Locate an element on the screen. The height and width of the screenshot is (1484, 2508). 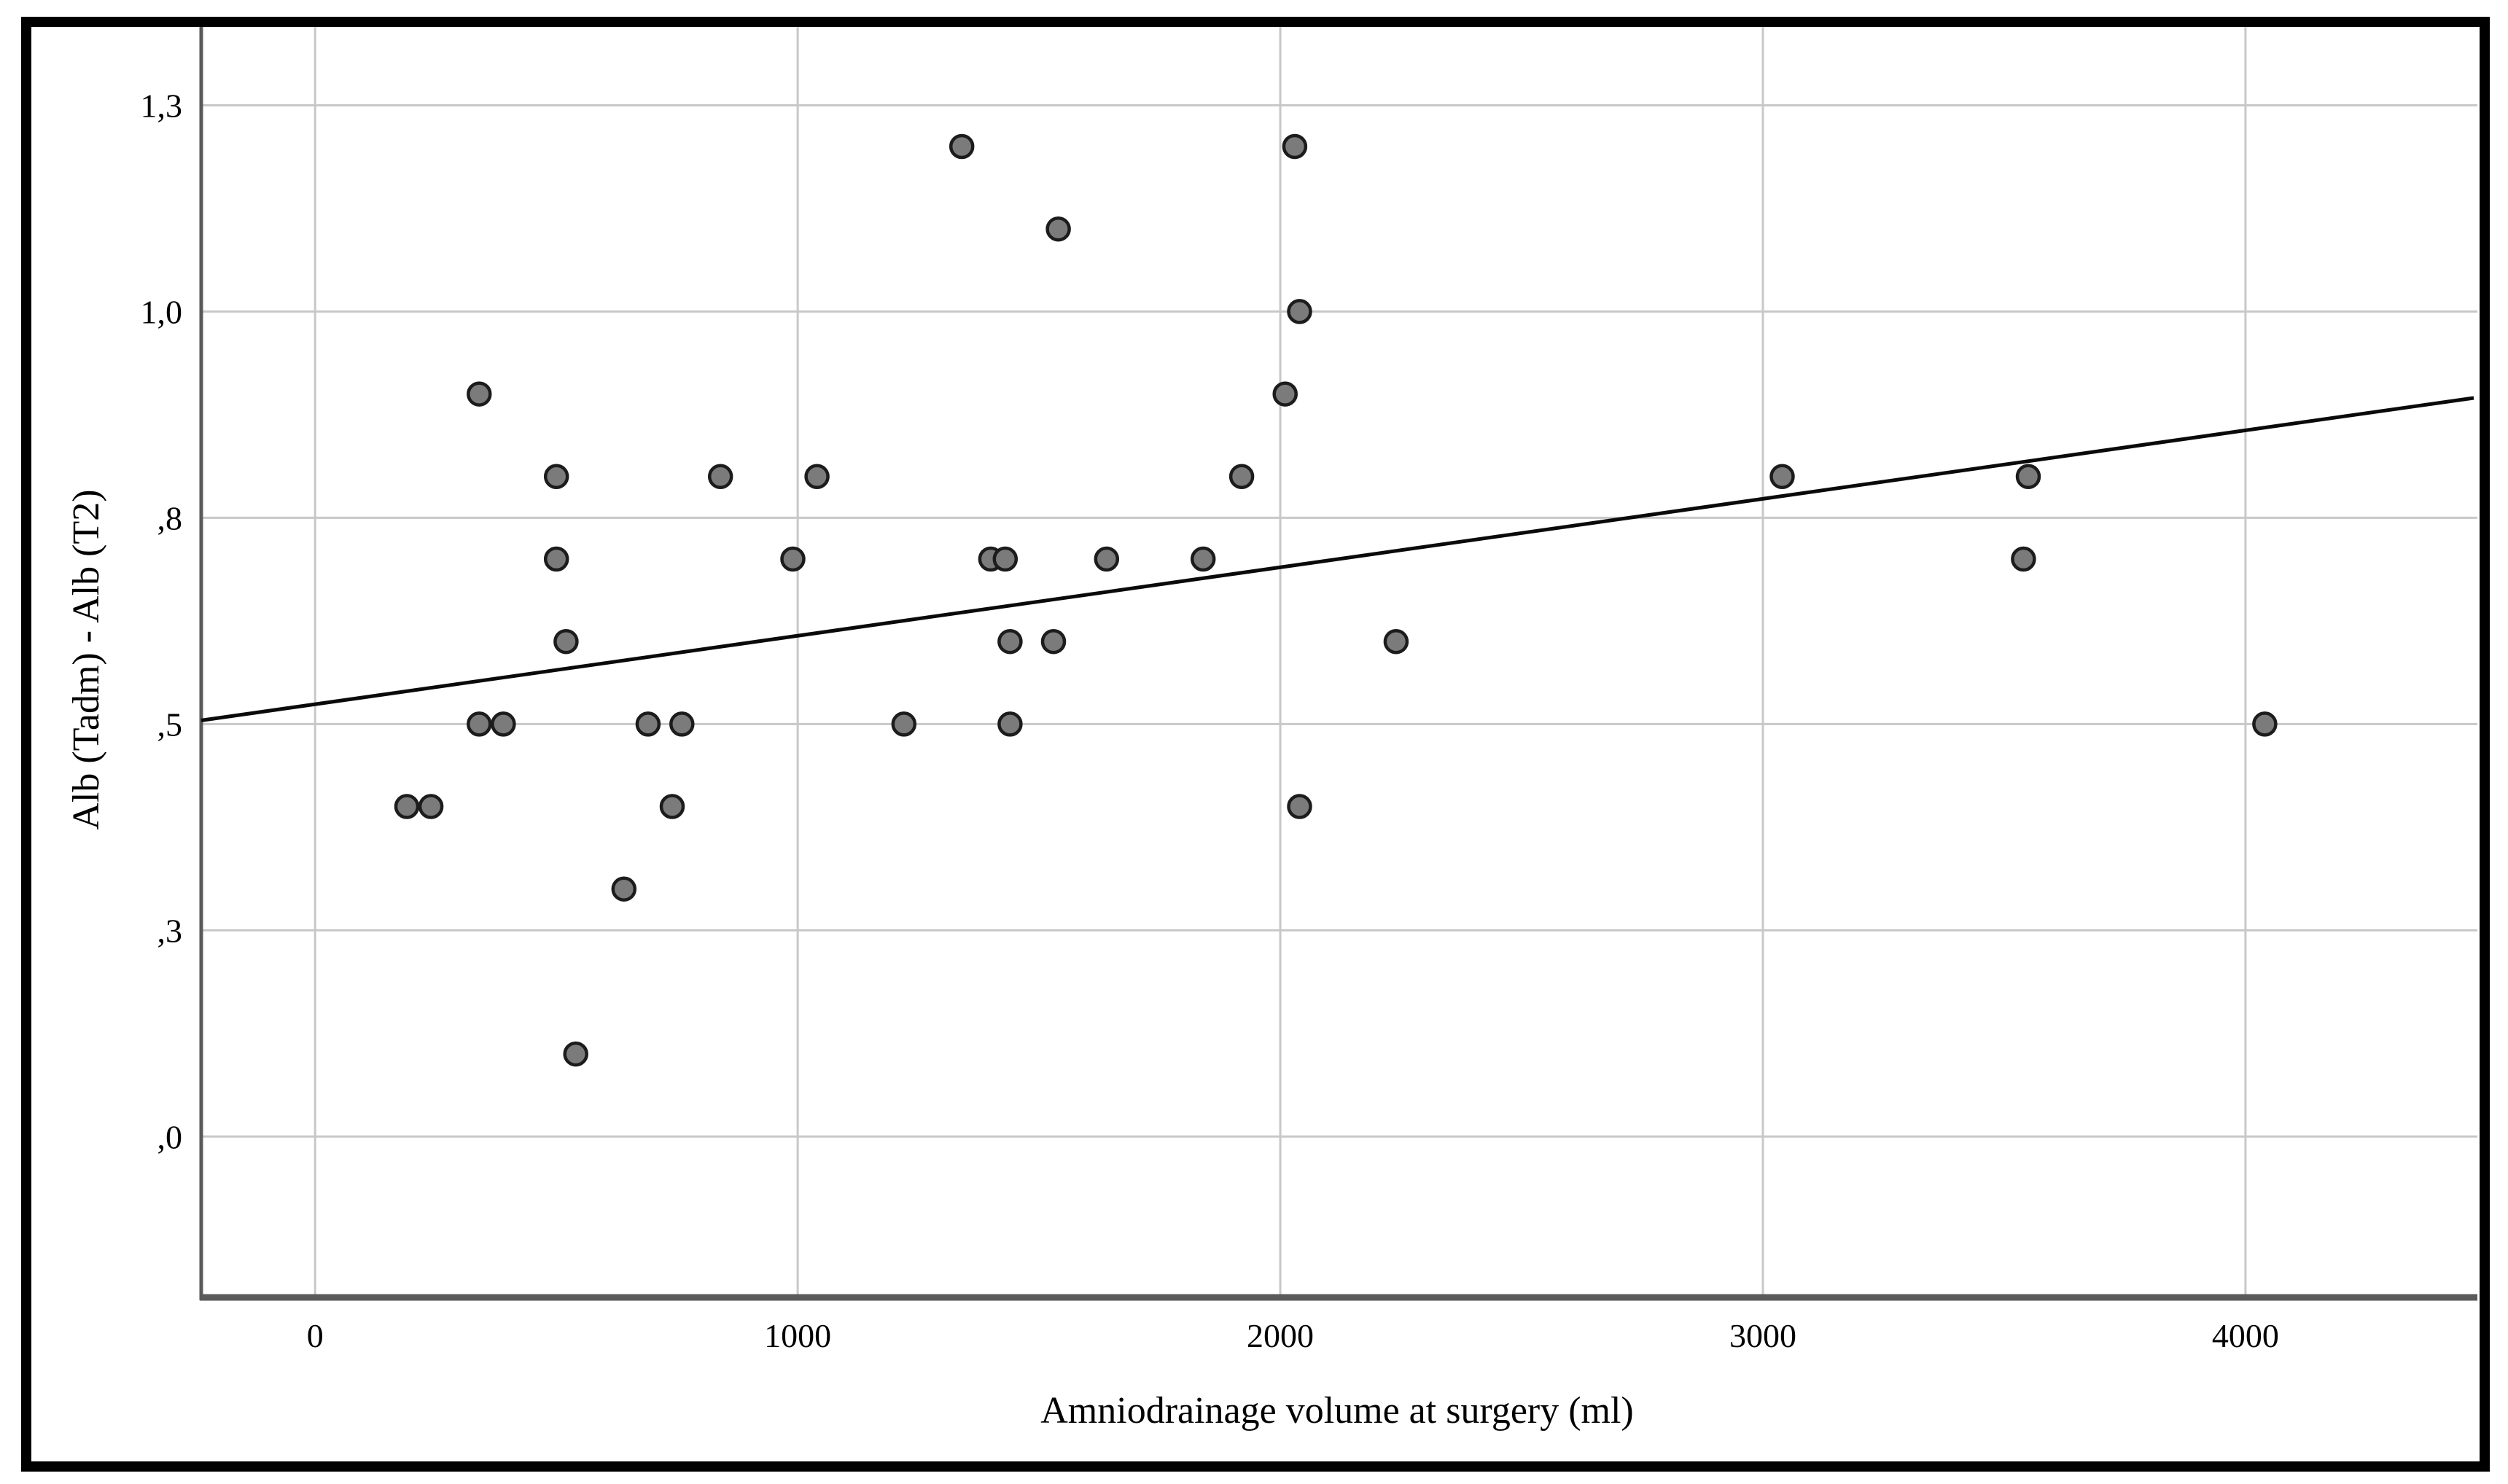
x-tick-label: 1000 is located at coordinates (797, 1335).